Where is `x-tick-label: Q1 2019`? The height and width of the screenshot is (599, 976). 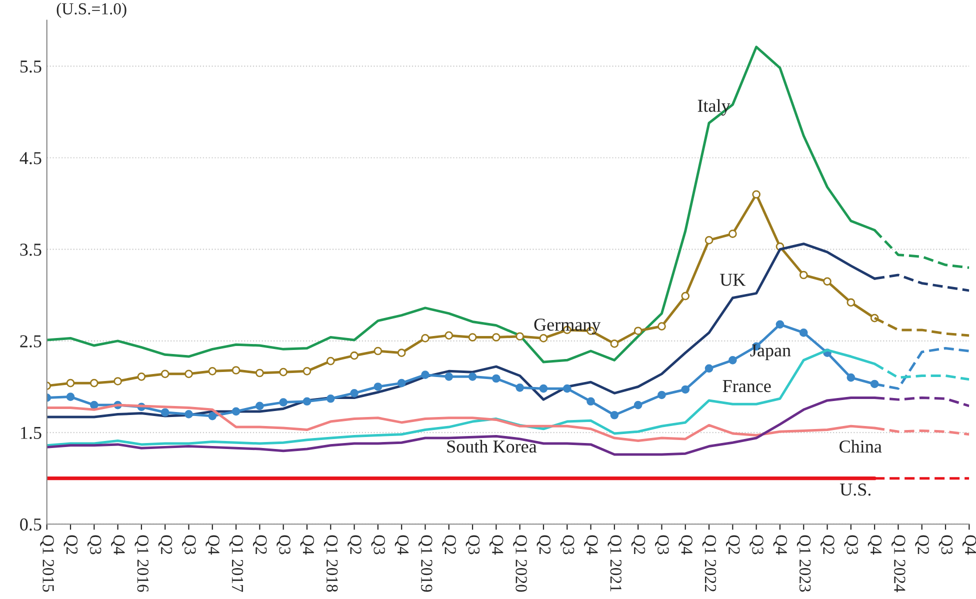
x-tick-label: Q1 2019 is located at coordinates (425, 563).